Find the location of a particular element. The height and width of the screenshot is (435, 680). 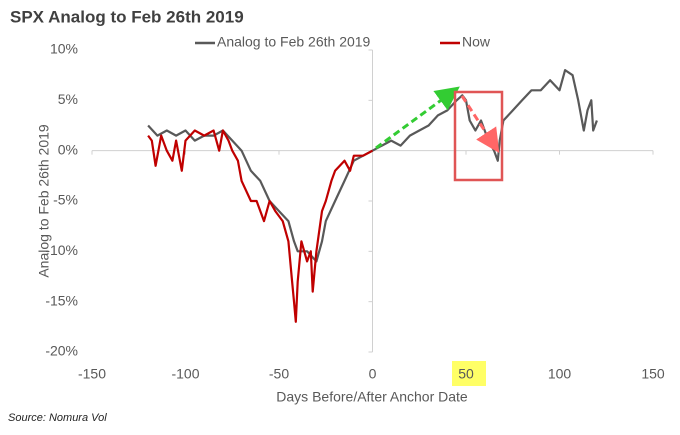

series-line is located at coordinates (260, 226).